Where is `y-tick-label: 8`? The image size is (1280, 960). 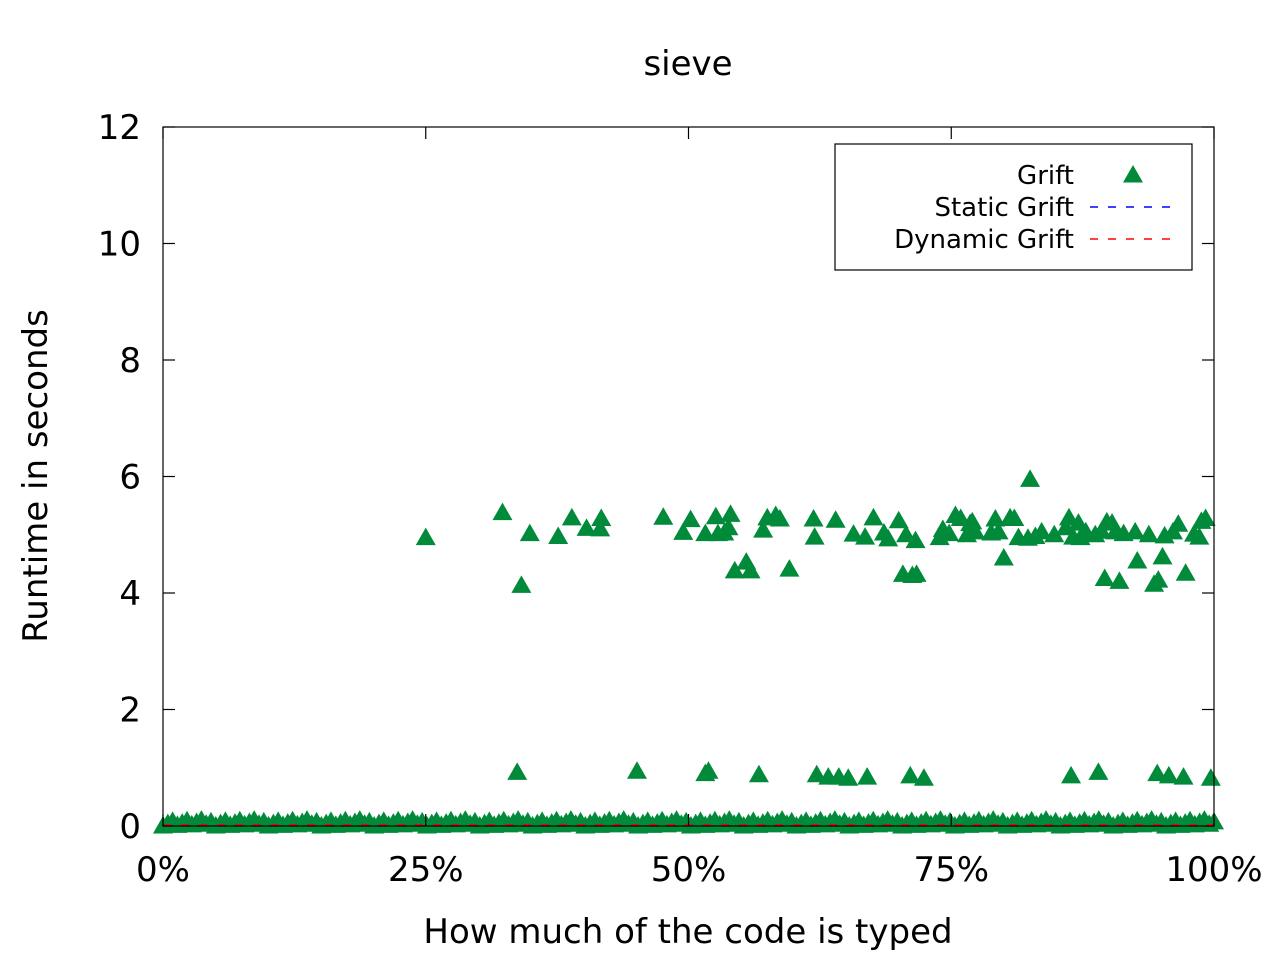 y-tick-label: 8 is located at coordinates (130, 361).